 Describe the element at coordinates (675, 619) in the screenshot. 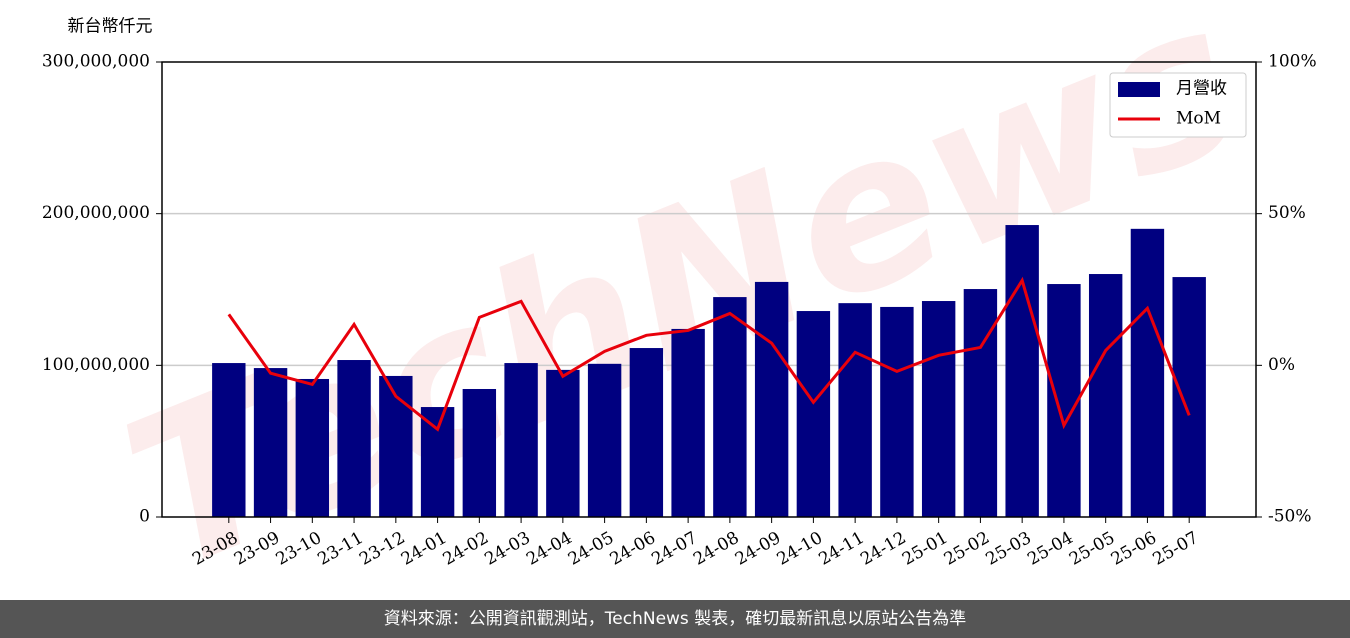

I see `footer: 資料來源：公開資訊觀測站，TechNews 製表，確切最新訊息以原站公告為準` at that location.